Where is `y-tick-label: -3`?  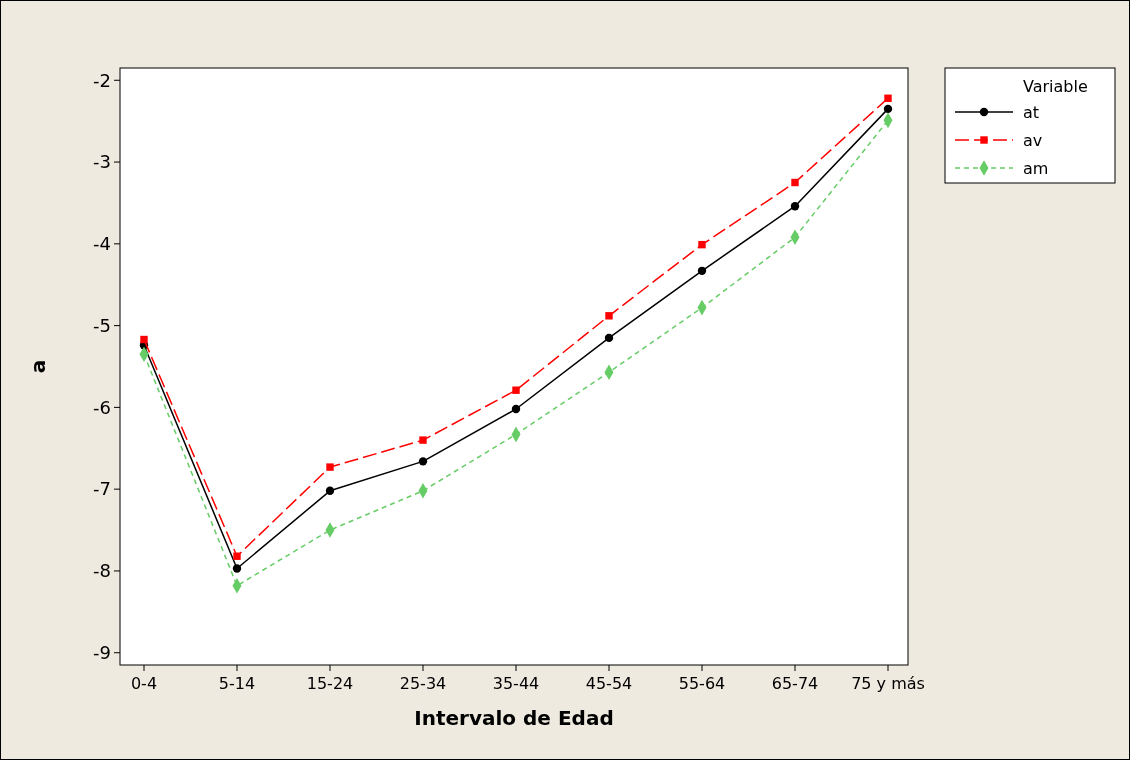
y-tick-label: -3 is located at coordinates (102, 162).